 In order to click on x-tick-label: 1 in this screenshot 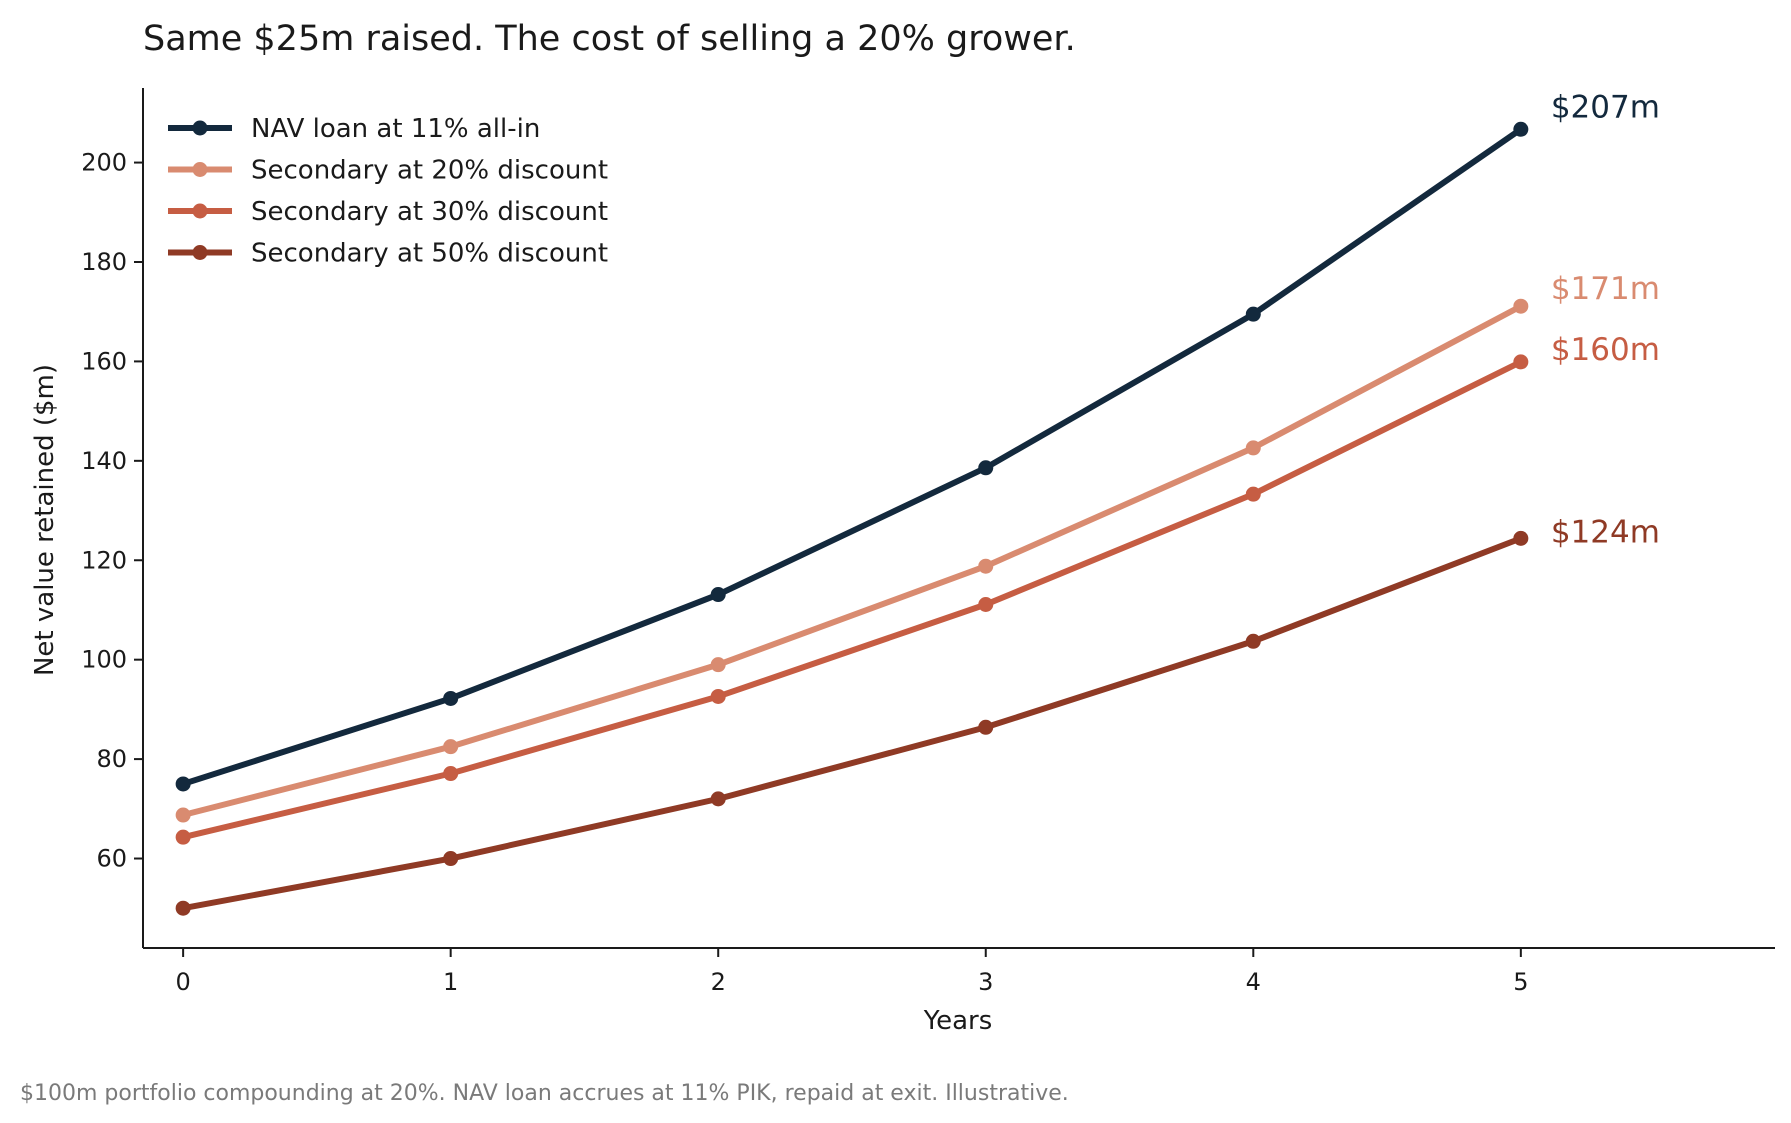, I will do `click(450, 982)`.